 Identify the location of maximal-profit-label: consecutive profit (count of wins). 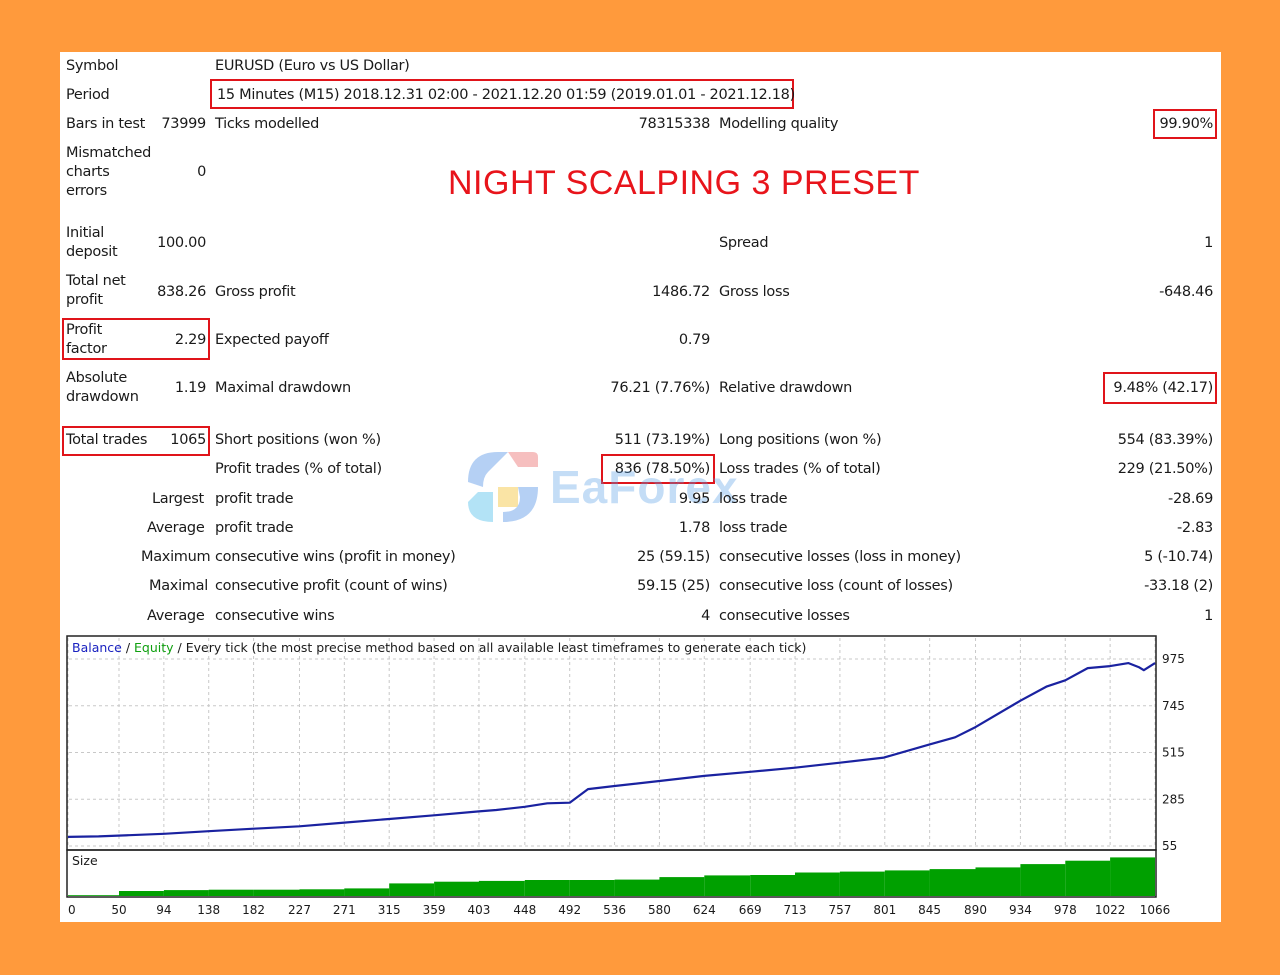
(331, 586).